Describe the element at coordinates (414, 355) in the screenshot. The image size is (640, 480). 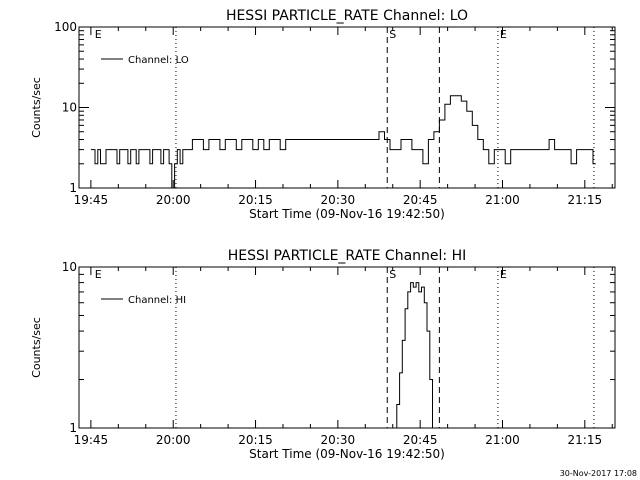
I see `series-line` at that location.